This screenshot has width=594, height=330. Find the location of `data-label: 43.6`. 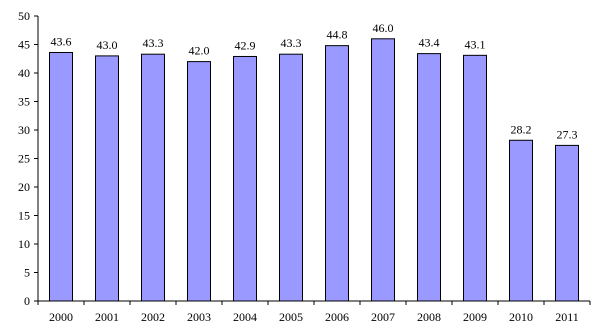

data-label: 43.6 is located at coordinates (61, 41).